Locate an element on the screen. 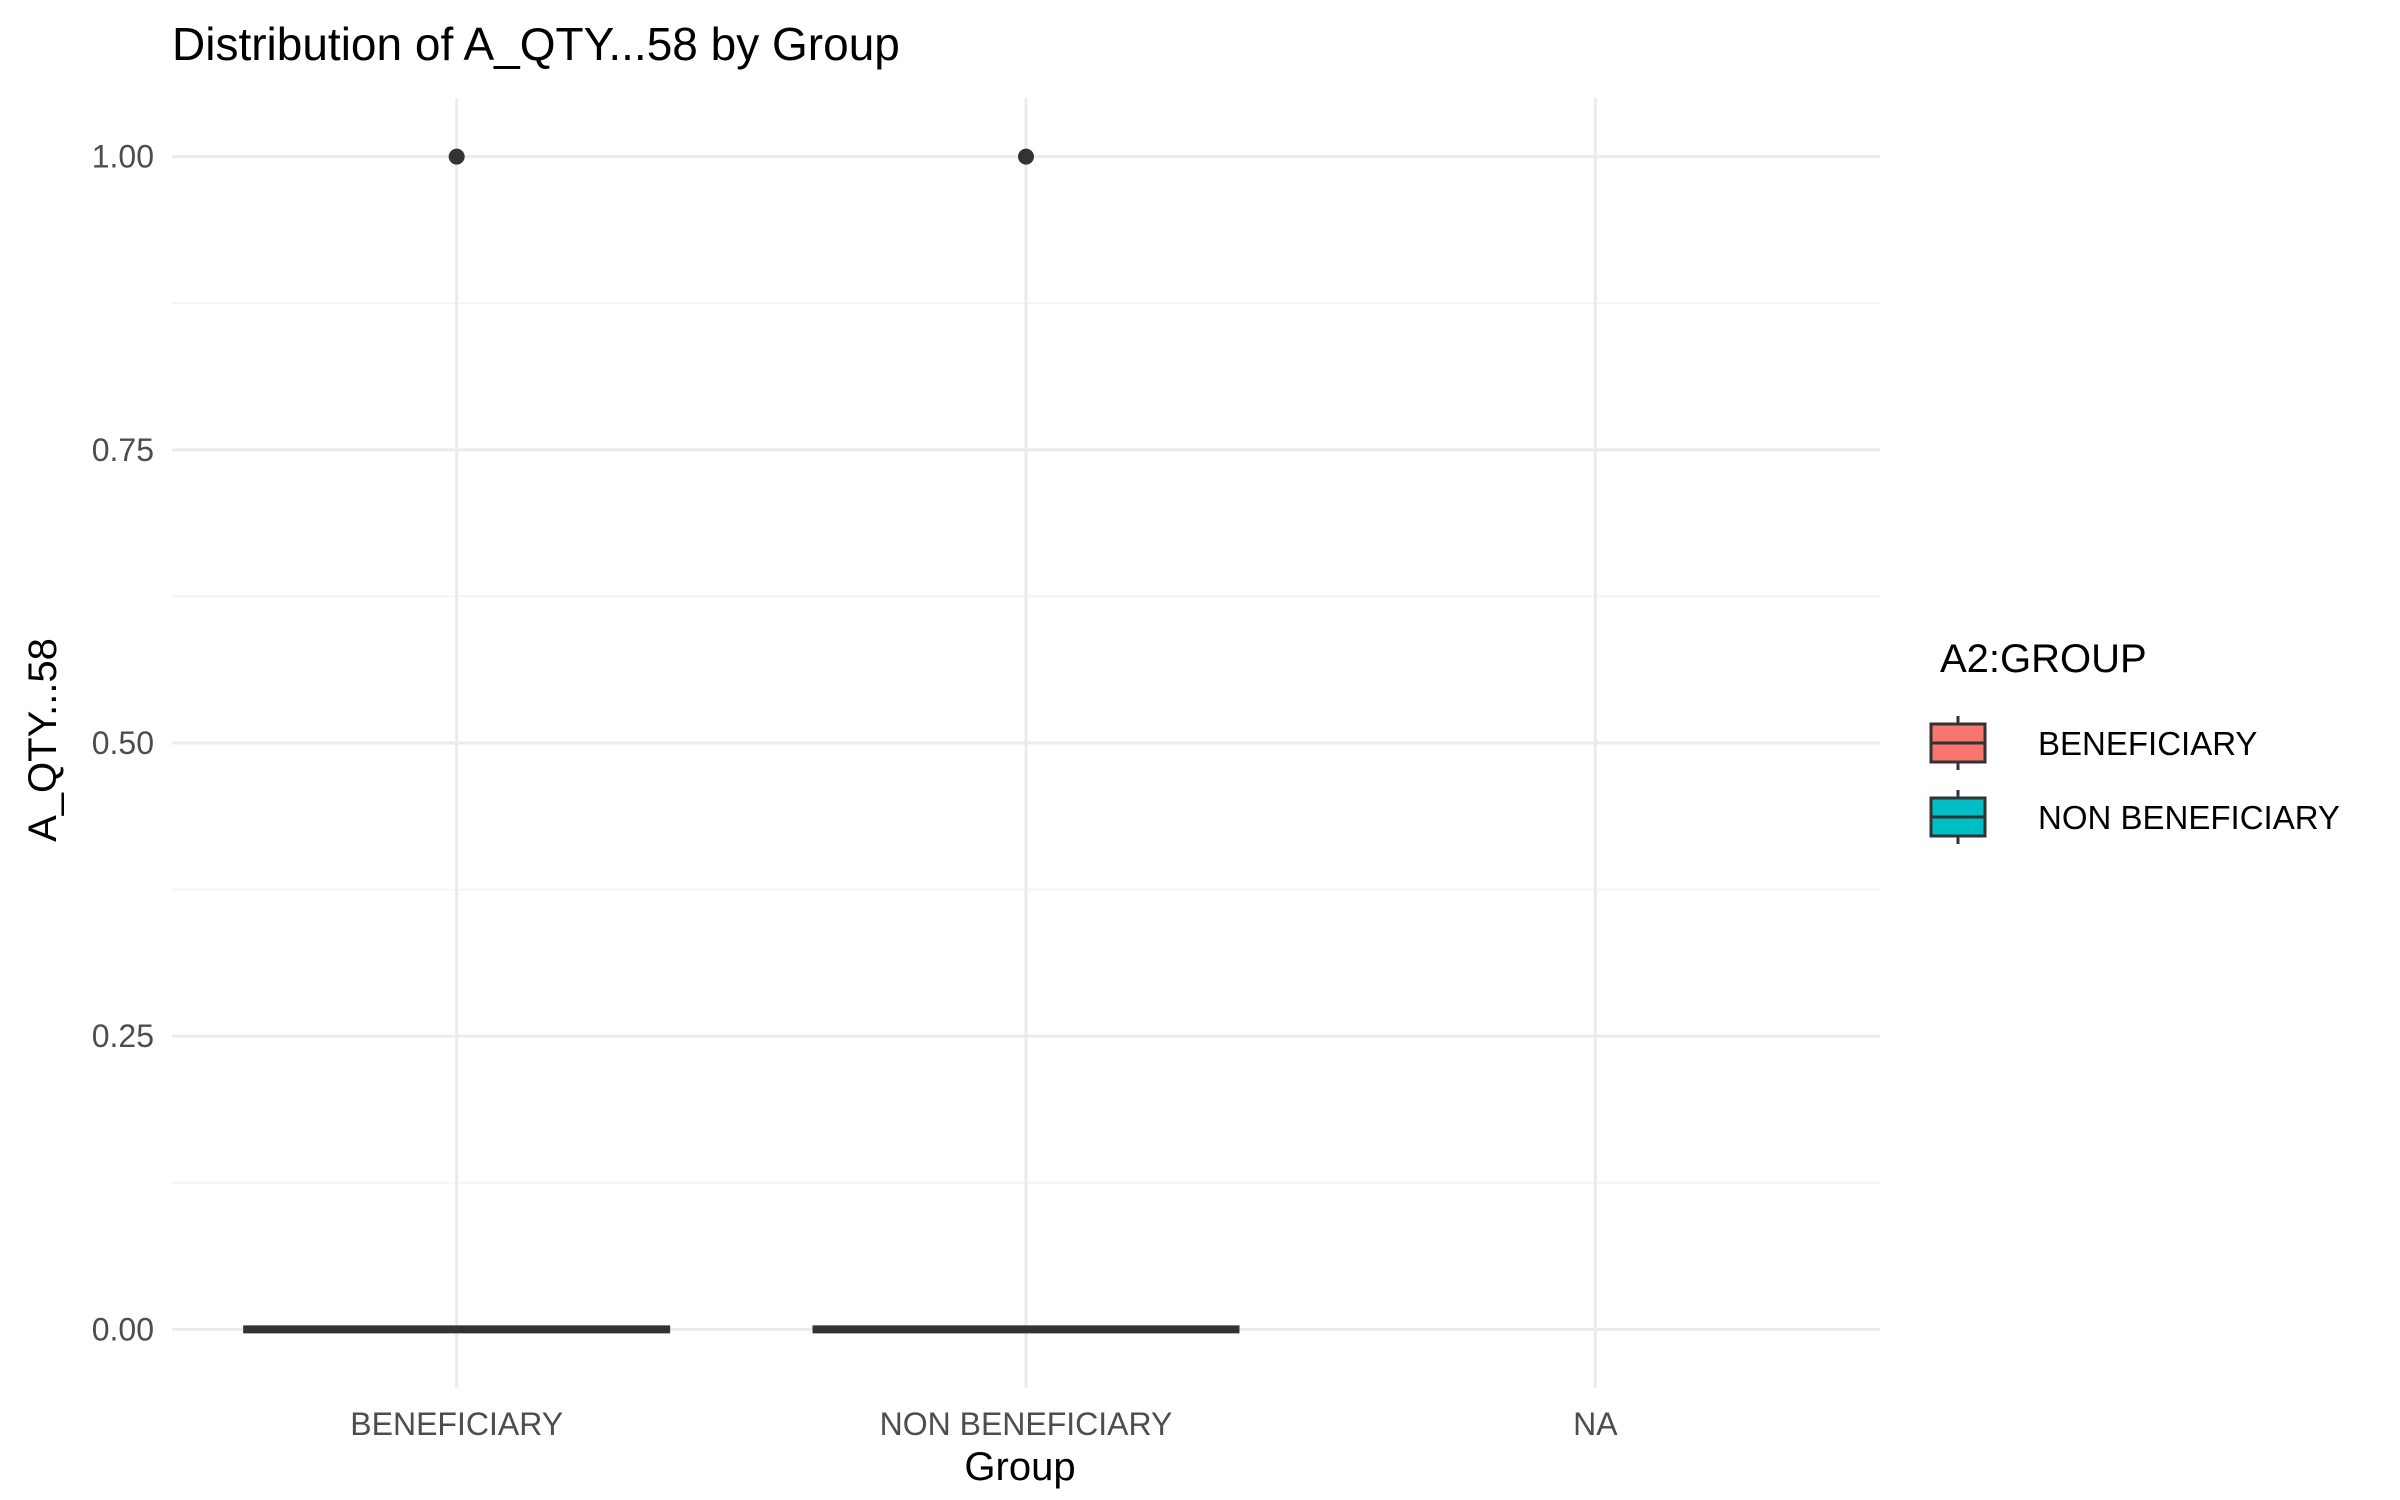 Image resolution: width=2400 pixels, height=1500 pixels. legend-title: A2:GROUP is located at coordinates (2043, 659).